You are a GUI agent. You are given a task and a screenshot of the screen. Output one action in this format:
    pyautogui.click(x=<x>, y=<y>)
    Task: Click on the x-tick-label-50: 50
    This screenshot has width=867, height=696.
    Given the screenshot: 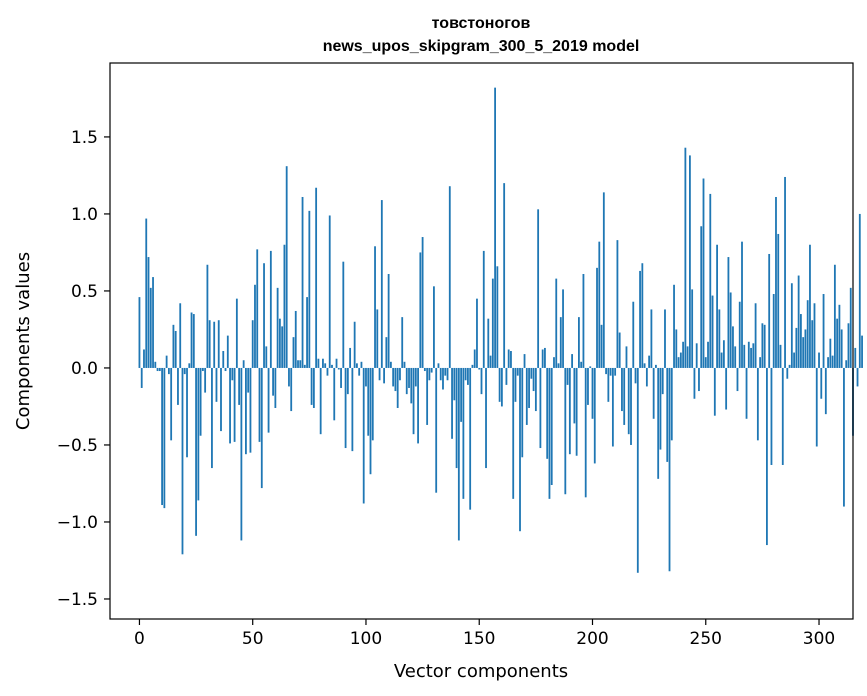 What is the action you would take?
    pyautogui.click(x=253, y=639)
    